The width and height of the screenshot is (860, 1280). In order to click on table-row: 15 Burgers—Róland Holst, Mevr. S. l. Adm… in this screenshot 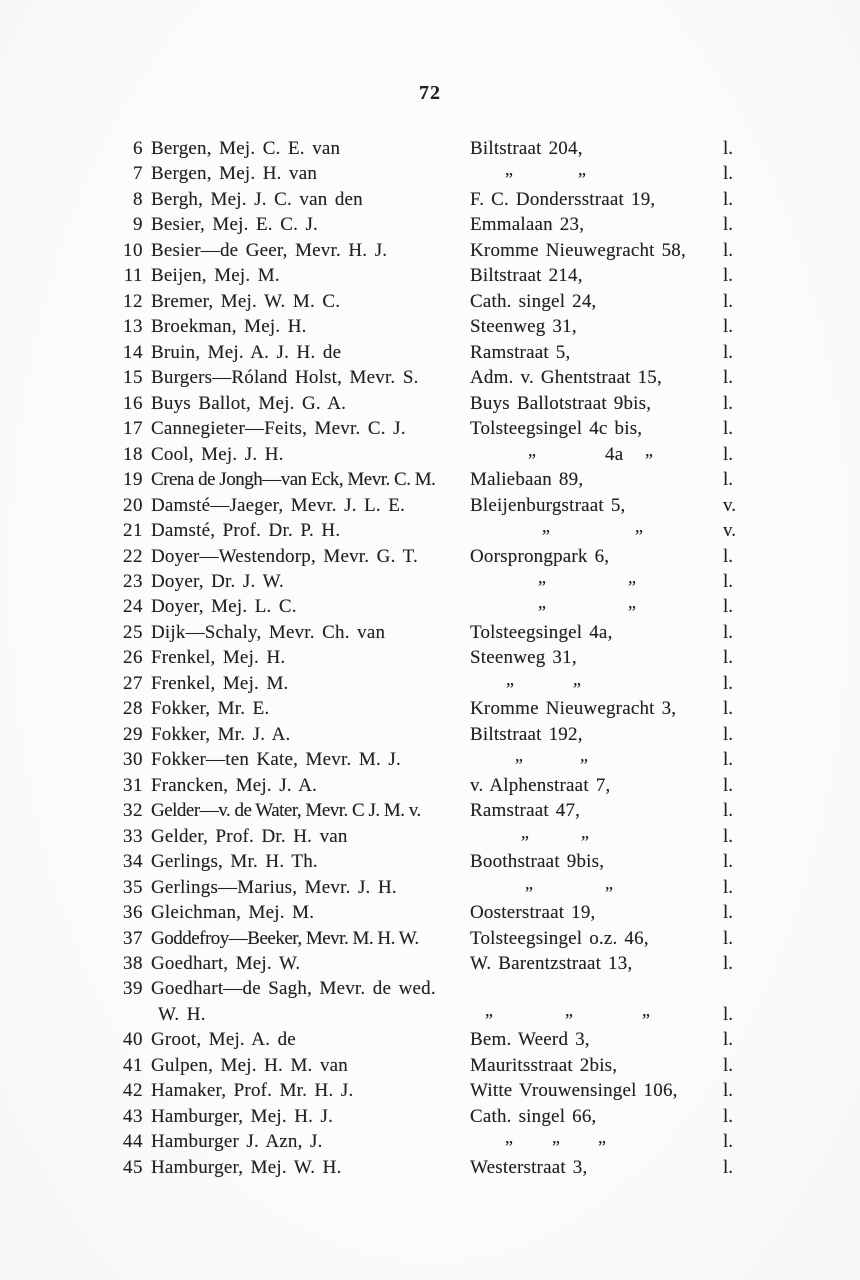, I will do `click(430, 377)`.